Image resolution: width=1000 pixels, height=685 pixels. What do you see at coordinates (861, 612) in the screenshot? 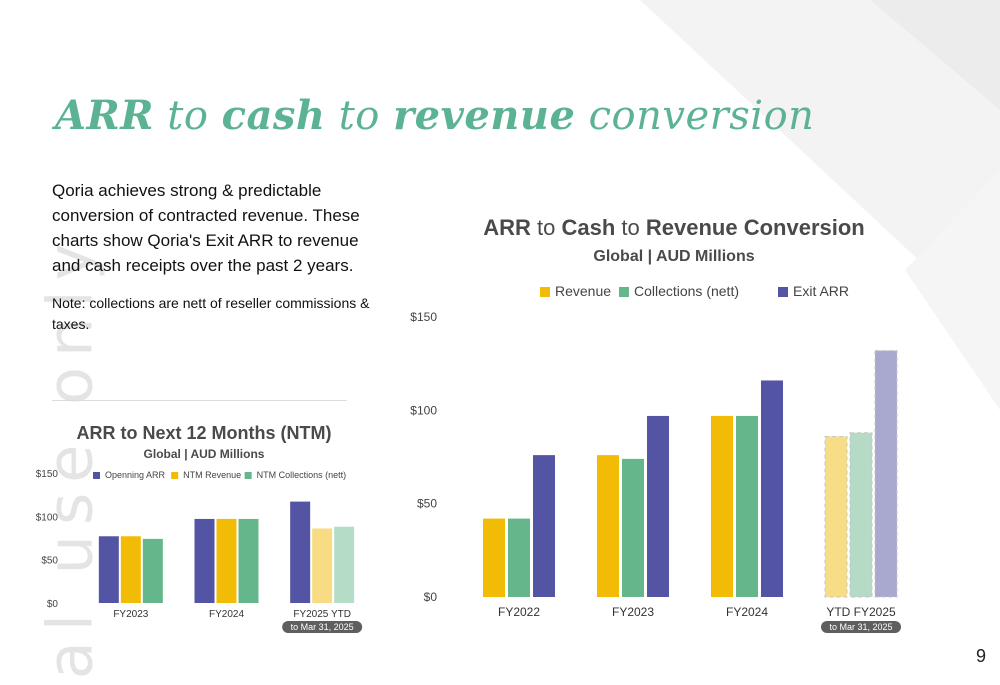
I see `x-tick-label: YTD FY2025` at bounding box center [861, 612].